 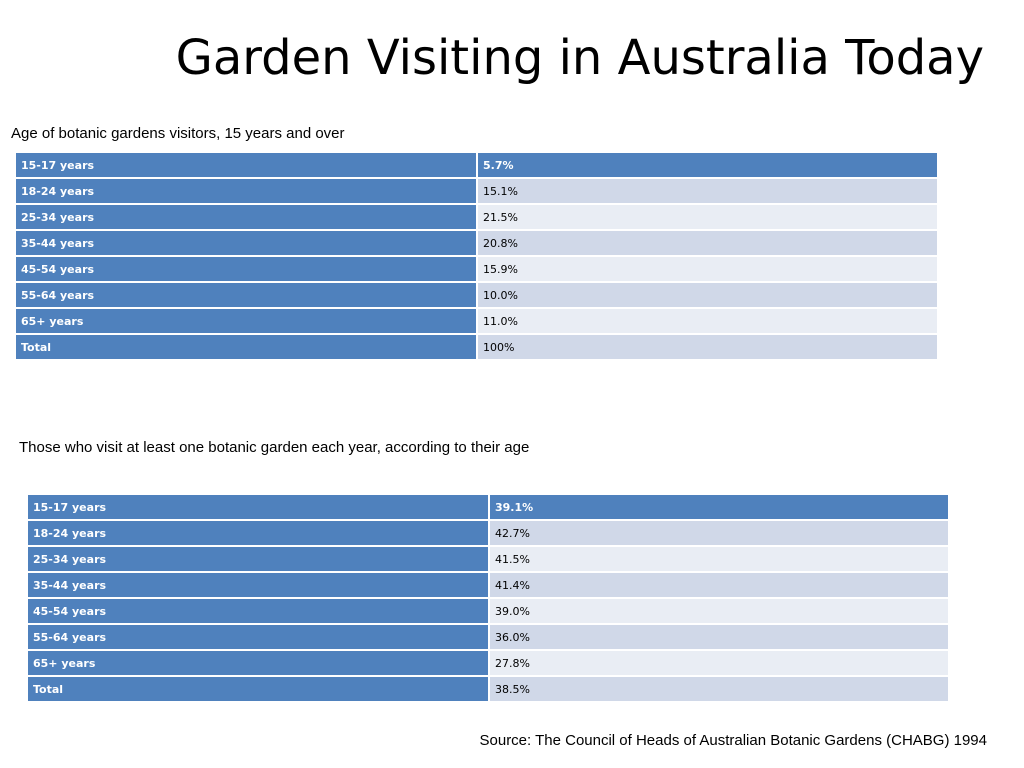 I want to click on percentage-cell: 5.7%, so click(x=708, y=166).